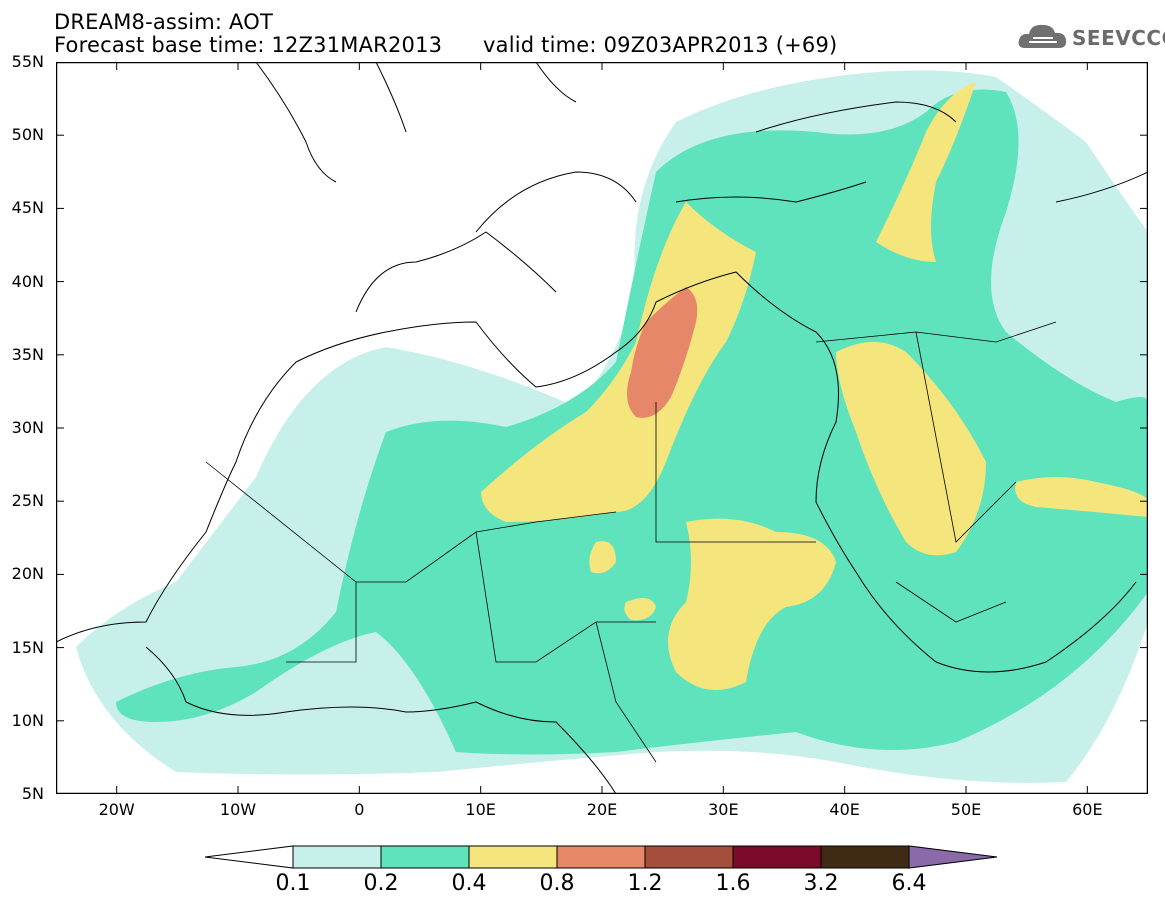 The image size is (1165, 905). I want to click on valid-time: valid time: 09Z03APR2013 (+69), so click(660, 45).